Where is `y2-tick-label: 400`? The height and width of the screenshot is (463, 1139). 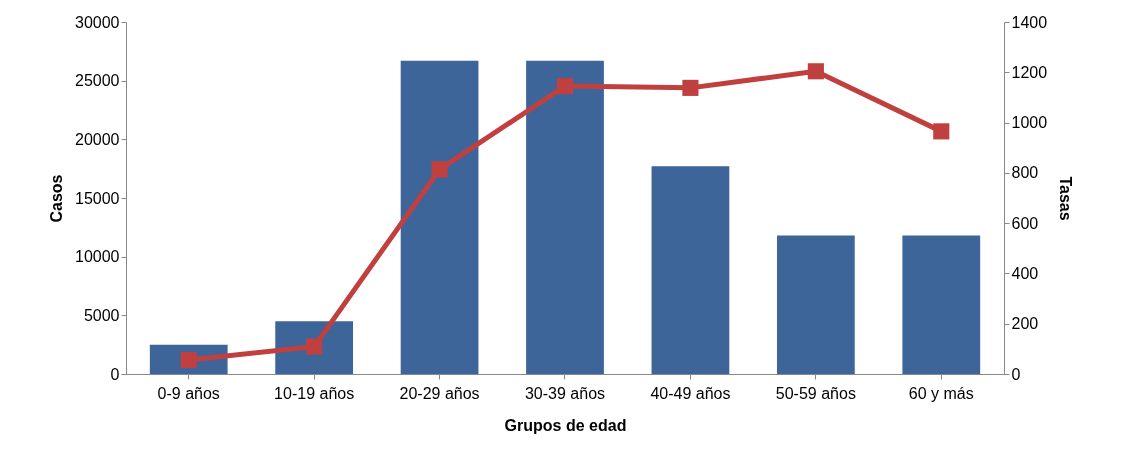
y2-tick-label: 400 is located at coordinates (1025, 273).